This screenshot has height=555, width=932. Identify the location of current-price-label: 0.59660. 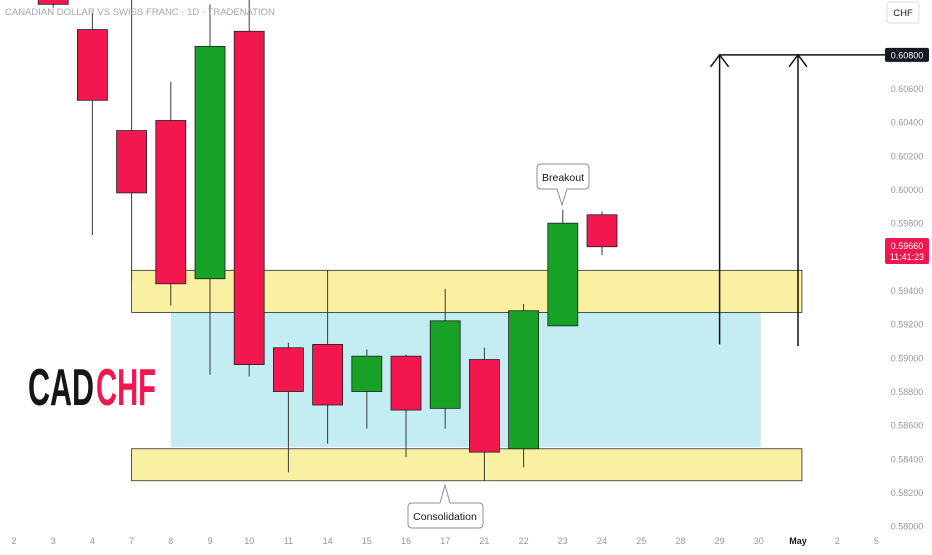
(907, 246).